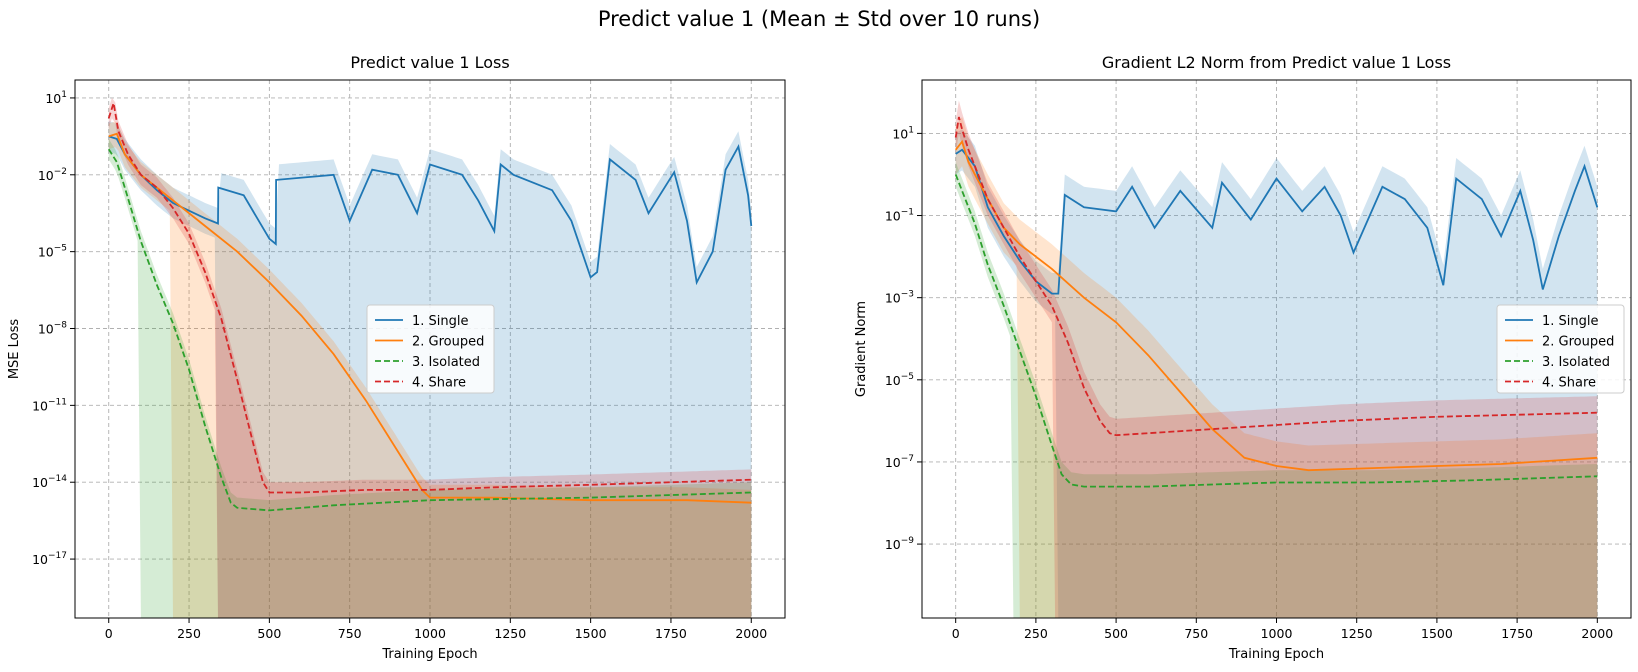  Describe the element at coordinates (899, 544) in the screenshot. I see `y-tick-label: 10⁻⁹` at that location.